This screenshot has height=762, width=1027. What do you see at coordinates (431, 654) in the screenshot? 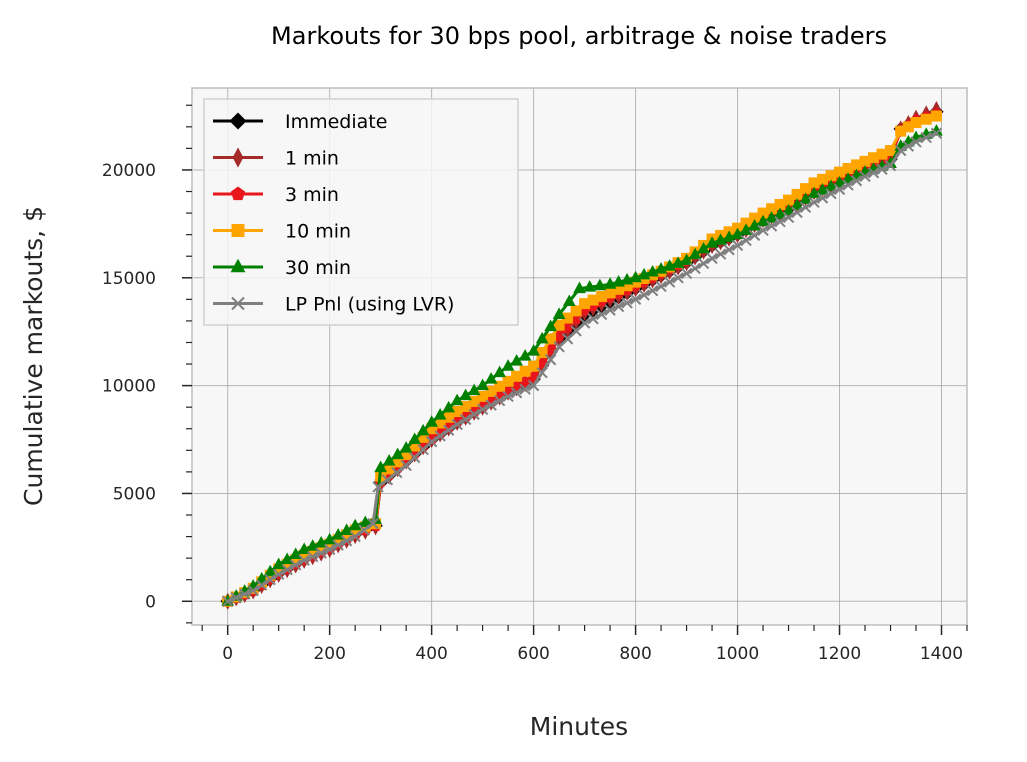
I see `x-tick-label: 400` at bounding box center [431, 654].